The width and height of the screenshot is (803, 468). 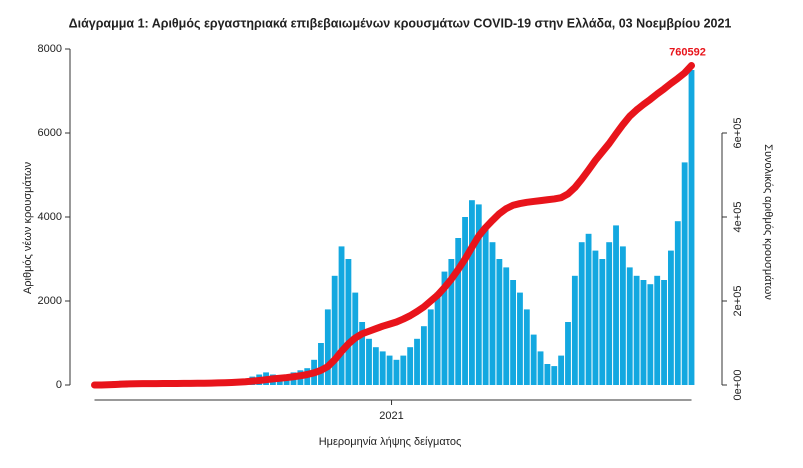 I want to click on y2-tick-label: 2e+05, so click(x=738, y=301).